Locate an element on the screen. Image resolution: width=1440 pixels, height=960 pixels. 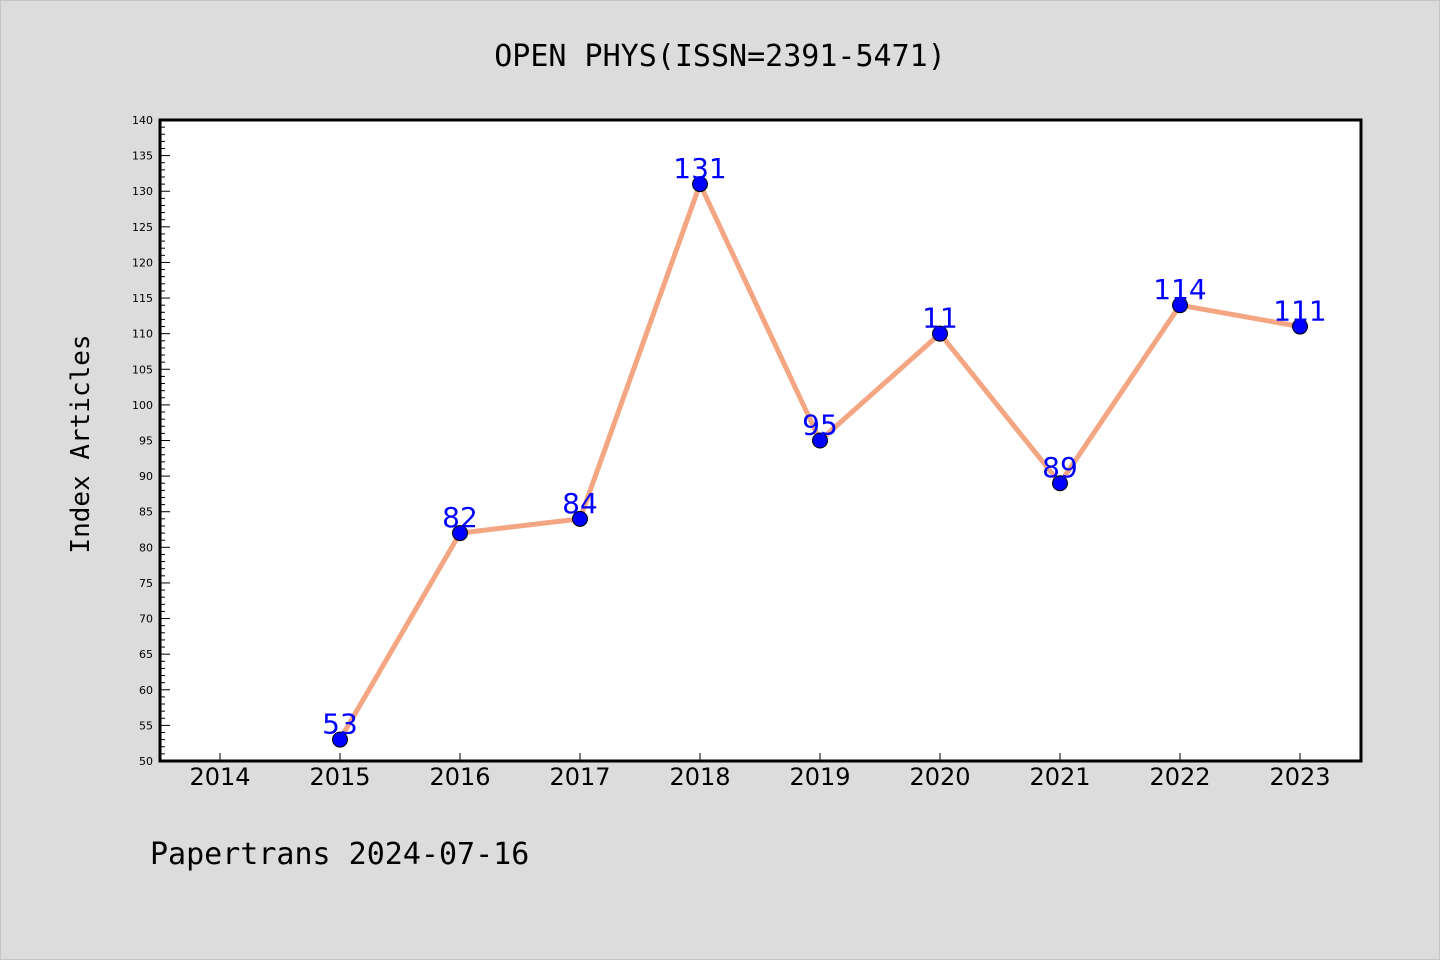
x-tick-label: 2019 is located at coordinates (819, 777).